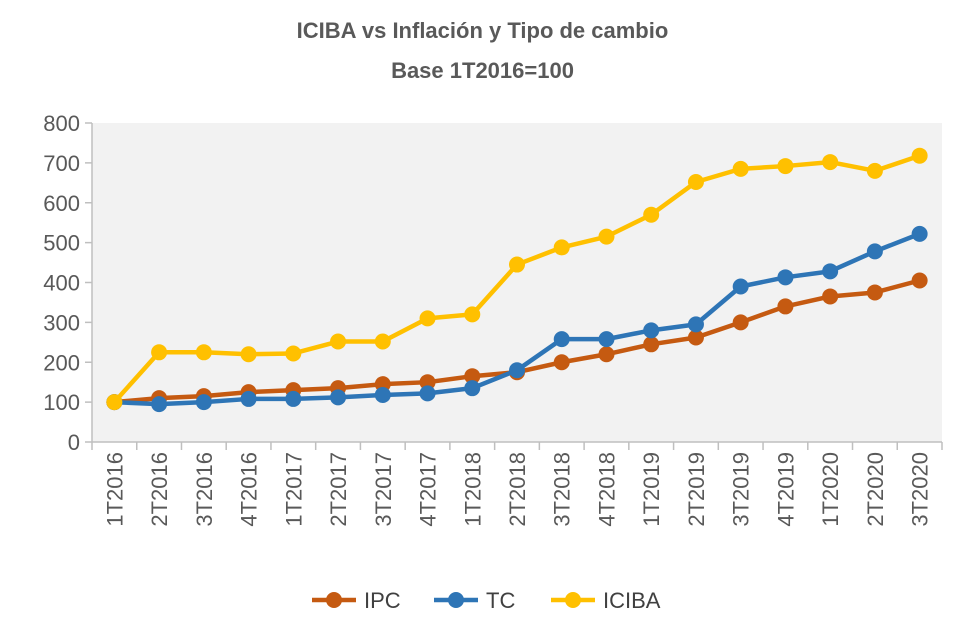 The width and height of the screenshot is (965, 633). Describe the element at coordinates (74, 442) in the screenshot. I see `y-tick-label: 0` at that location.